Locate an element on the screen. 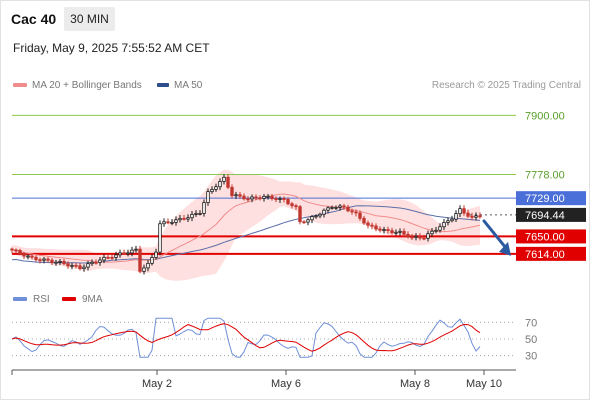 This screenshot has height=400, width=590. x-tick-label: May 6 is located at coordinates (286, 384).